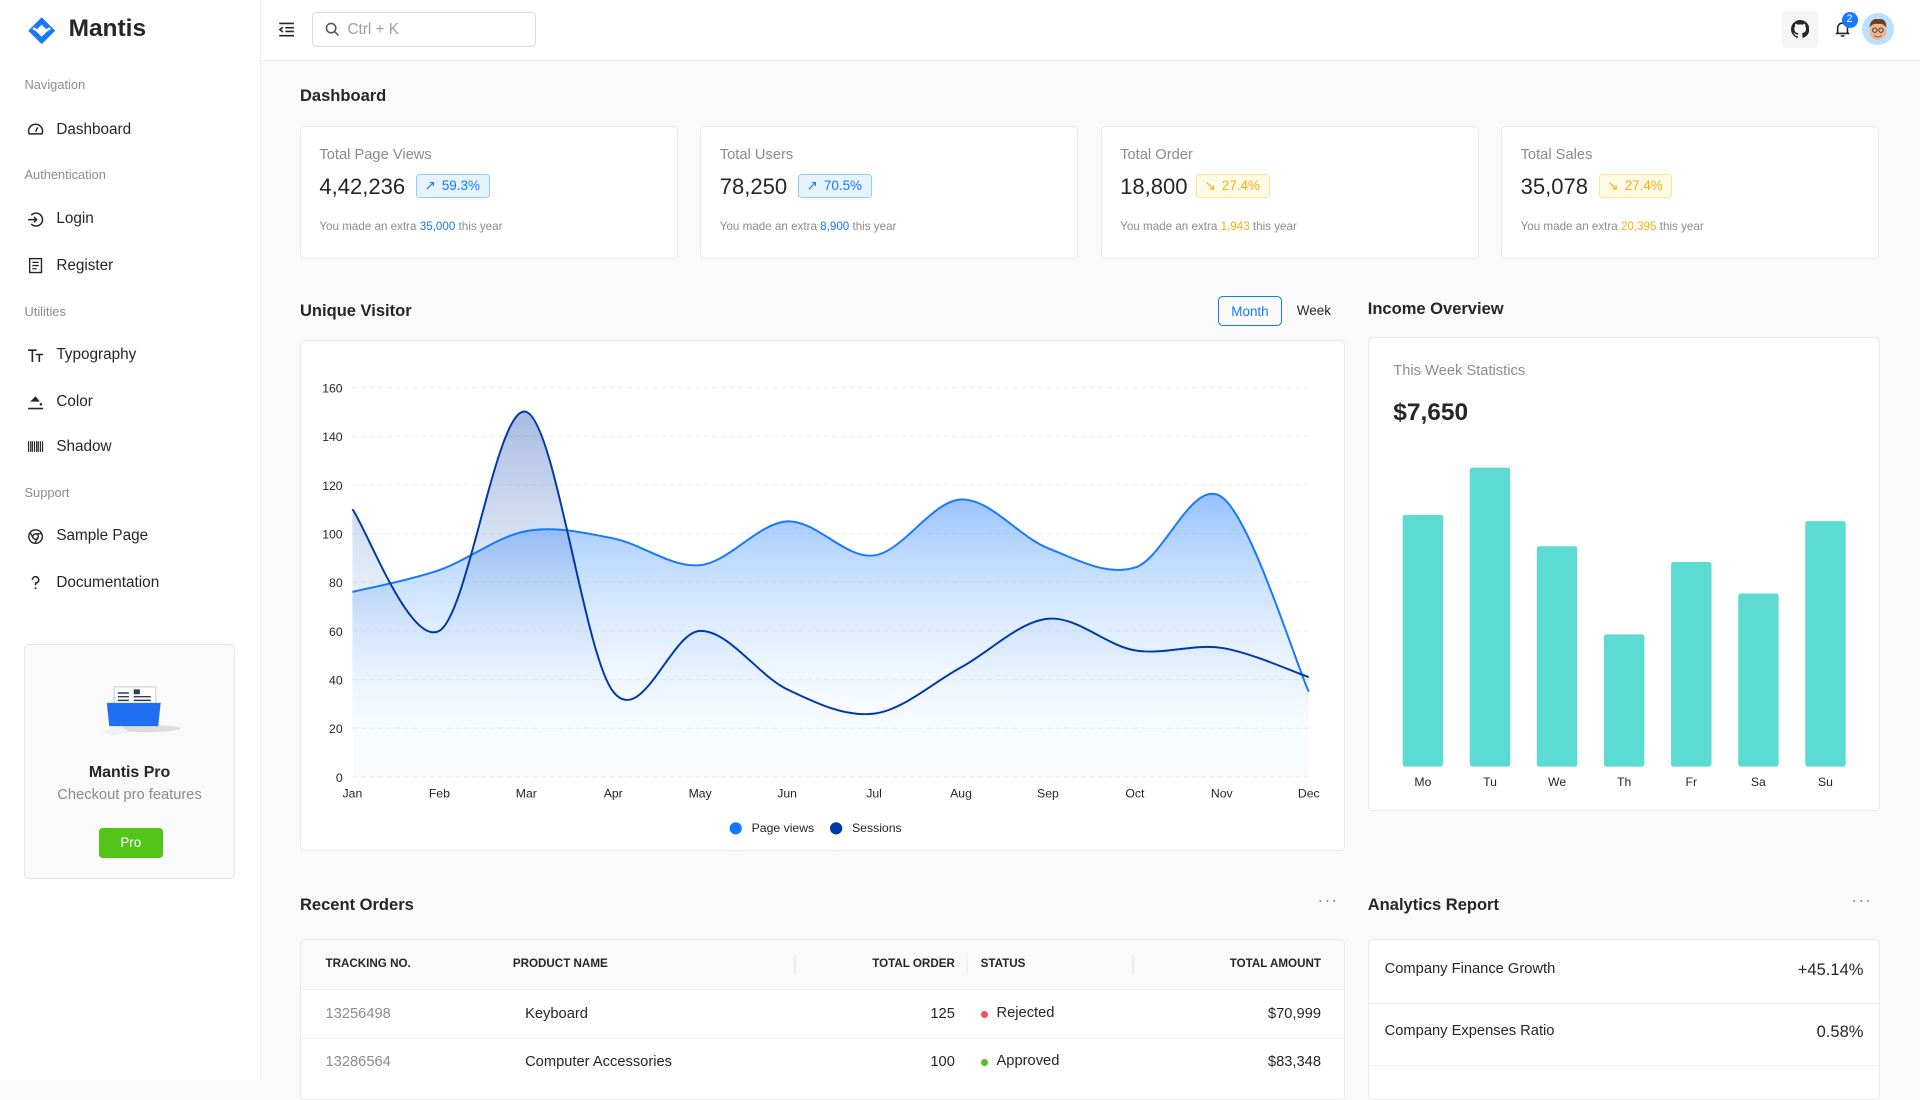 This screenshot has height=1100, width=1920. Describe the element at coordinates (1469, 1031) in the screenshot. I see `analytics-label: Company Expenses Ratio` at that location.